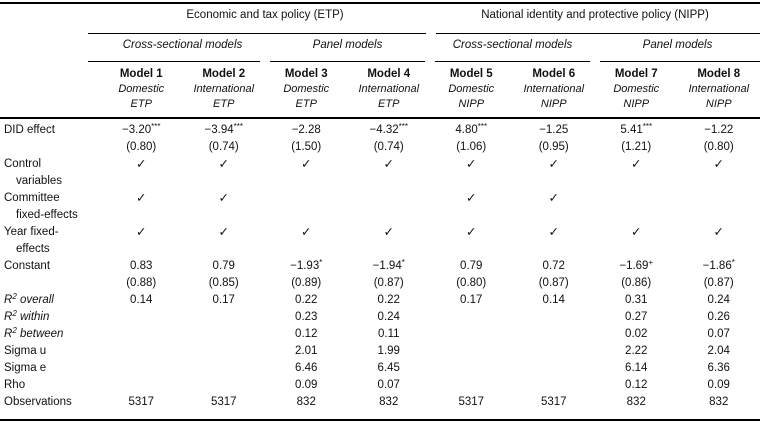  What do you see at coordinates (380, 198) in the screenshot?
I see `table-row-committee-fixed-effects: Committee ✓ ✓ ✓ ✓` at bounding box center [380, 198].